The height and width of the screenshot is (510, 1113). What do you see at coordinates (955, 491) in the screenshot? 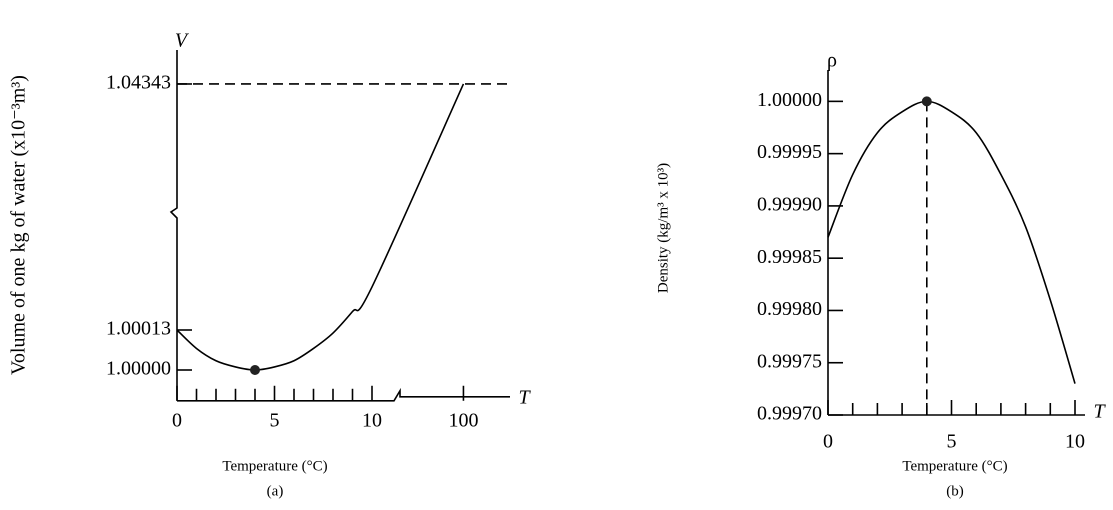
I see `panel-label: (b)` at bounding box center [955, 491].